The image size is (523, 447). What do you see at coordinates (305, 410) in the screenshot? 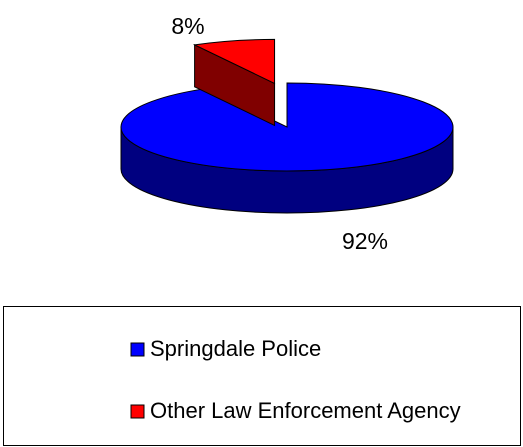
I see `legend-label: Other Law Enforcement Agency` at bounding box center [305, 410].